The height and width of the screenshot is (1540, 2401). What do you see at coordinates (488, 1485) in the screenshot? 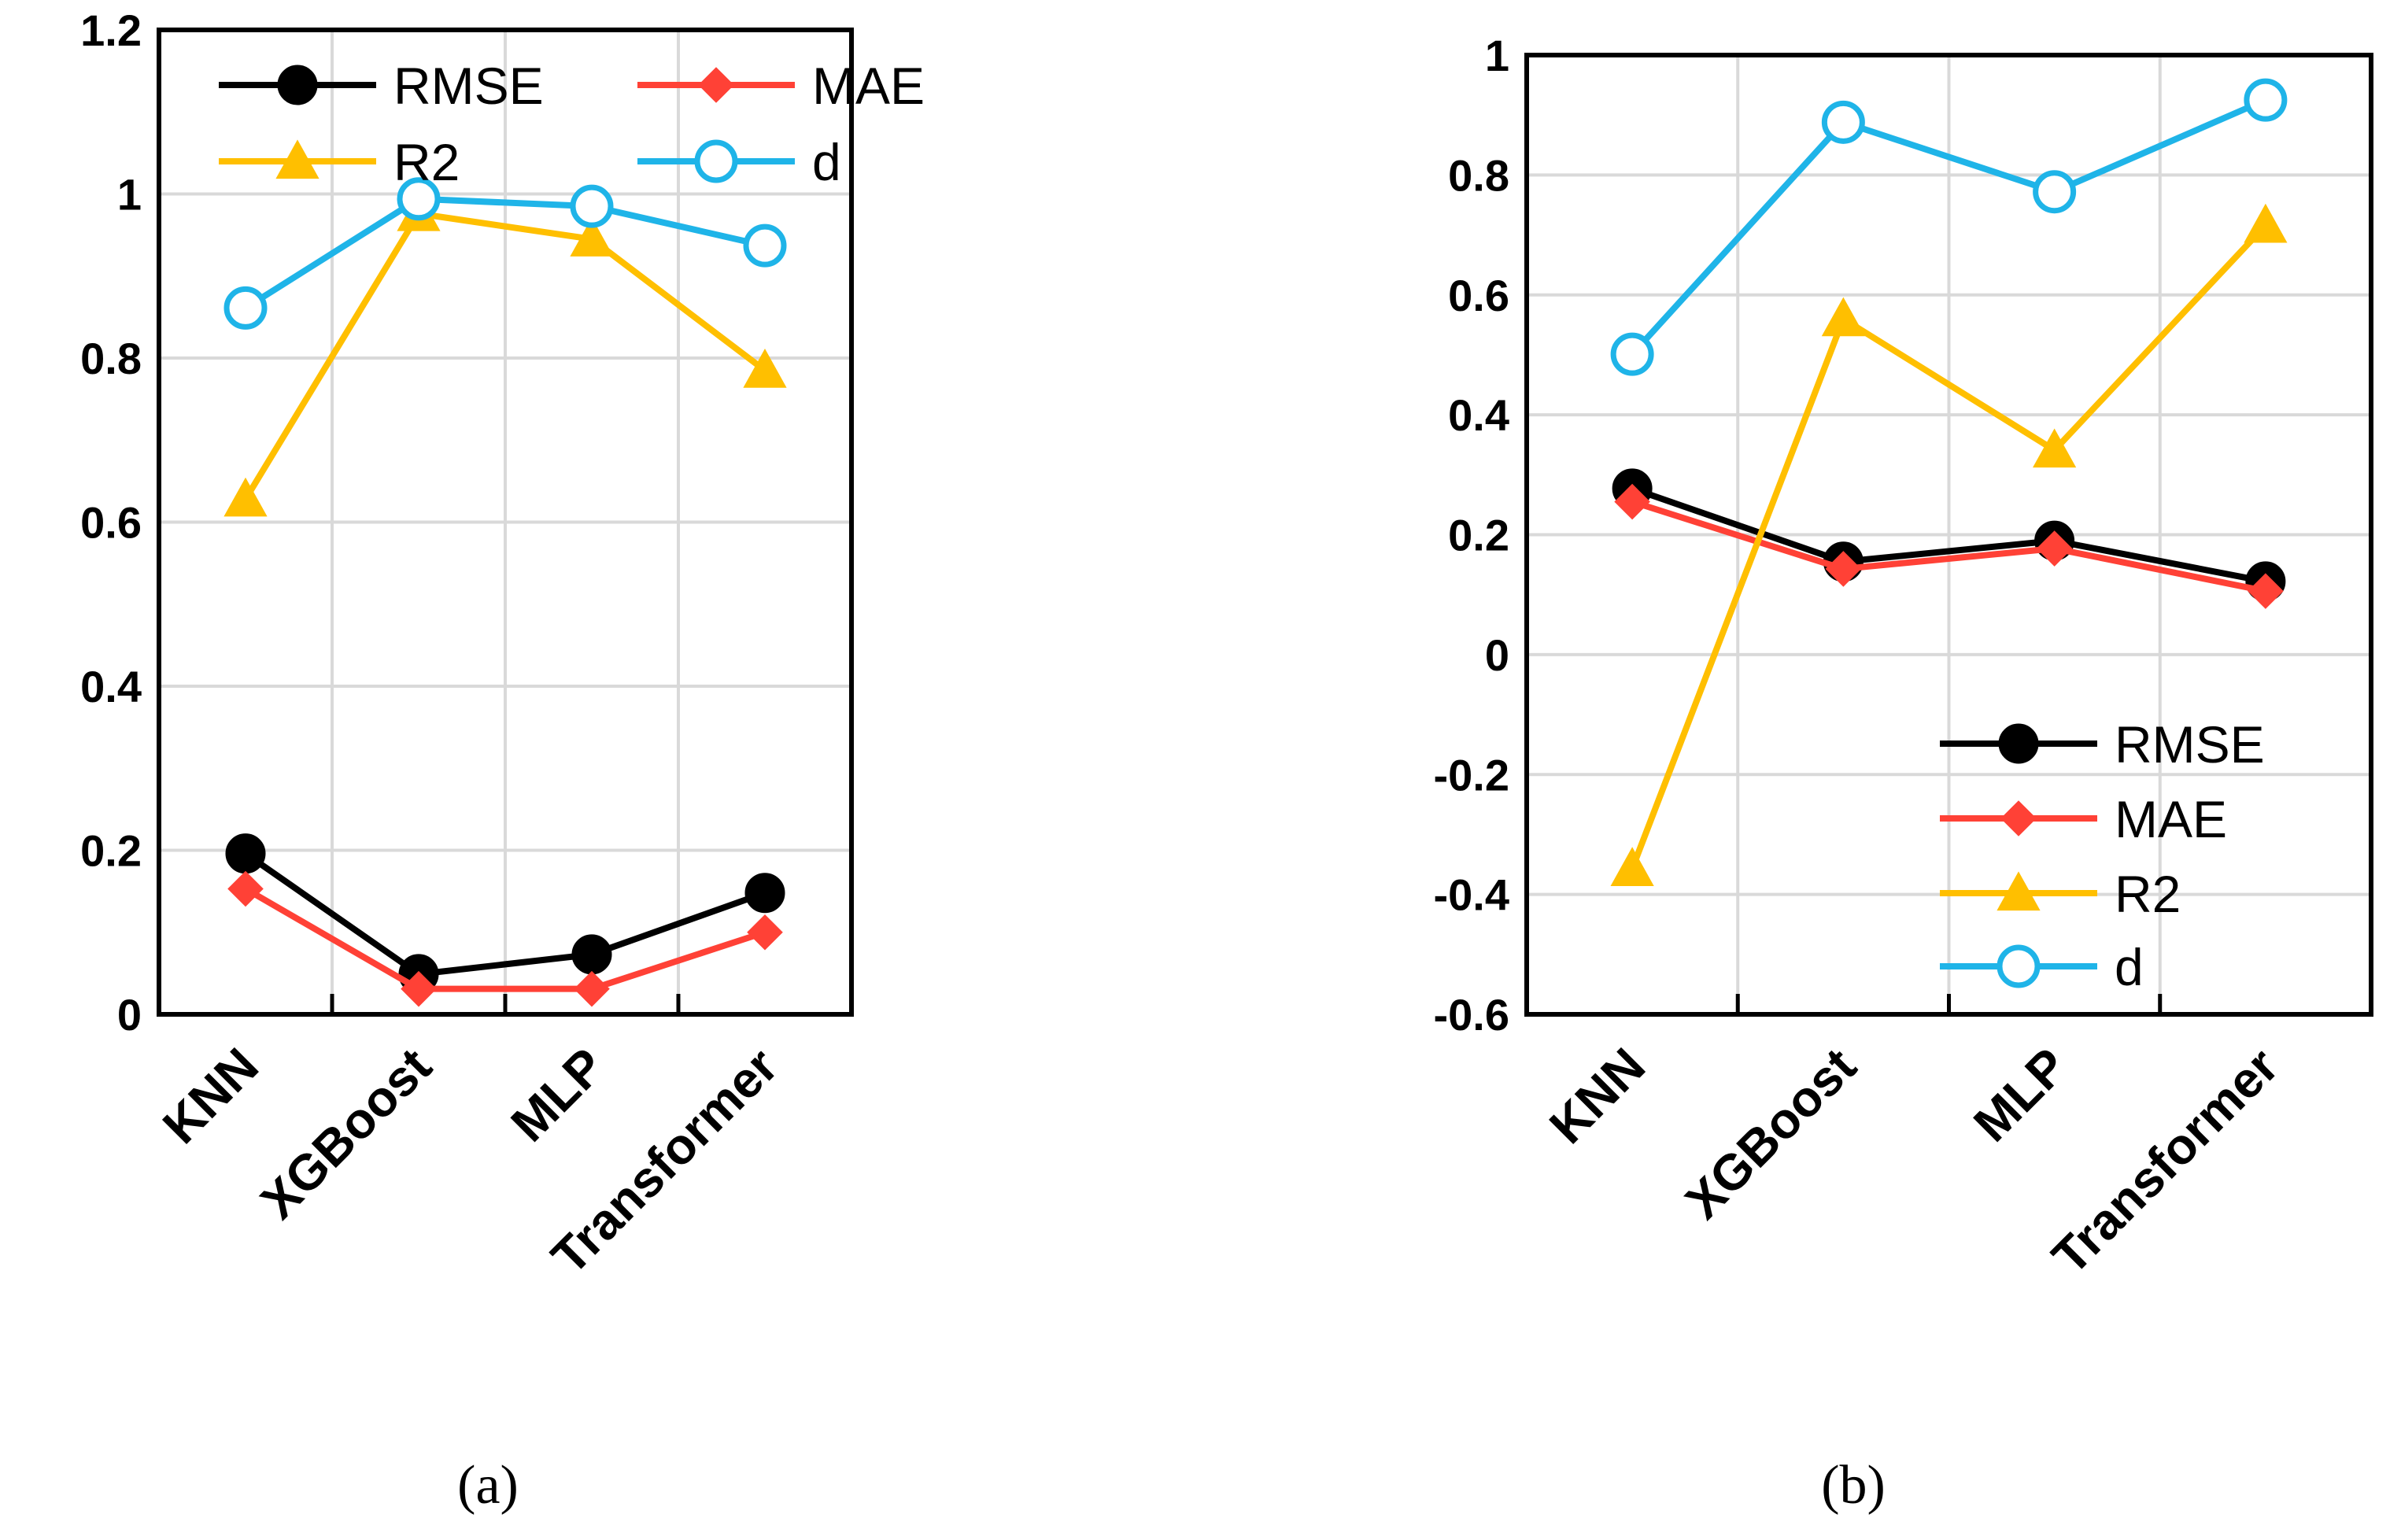
I see `panel-label: (a)` at bounding box center [488, 1485].